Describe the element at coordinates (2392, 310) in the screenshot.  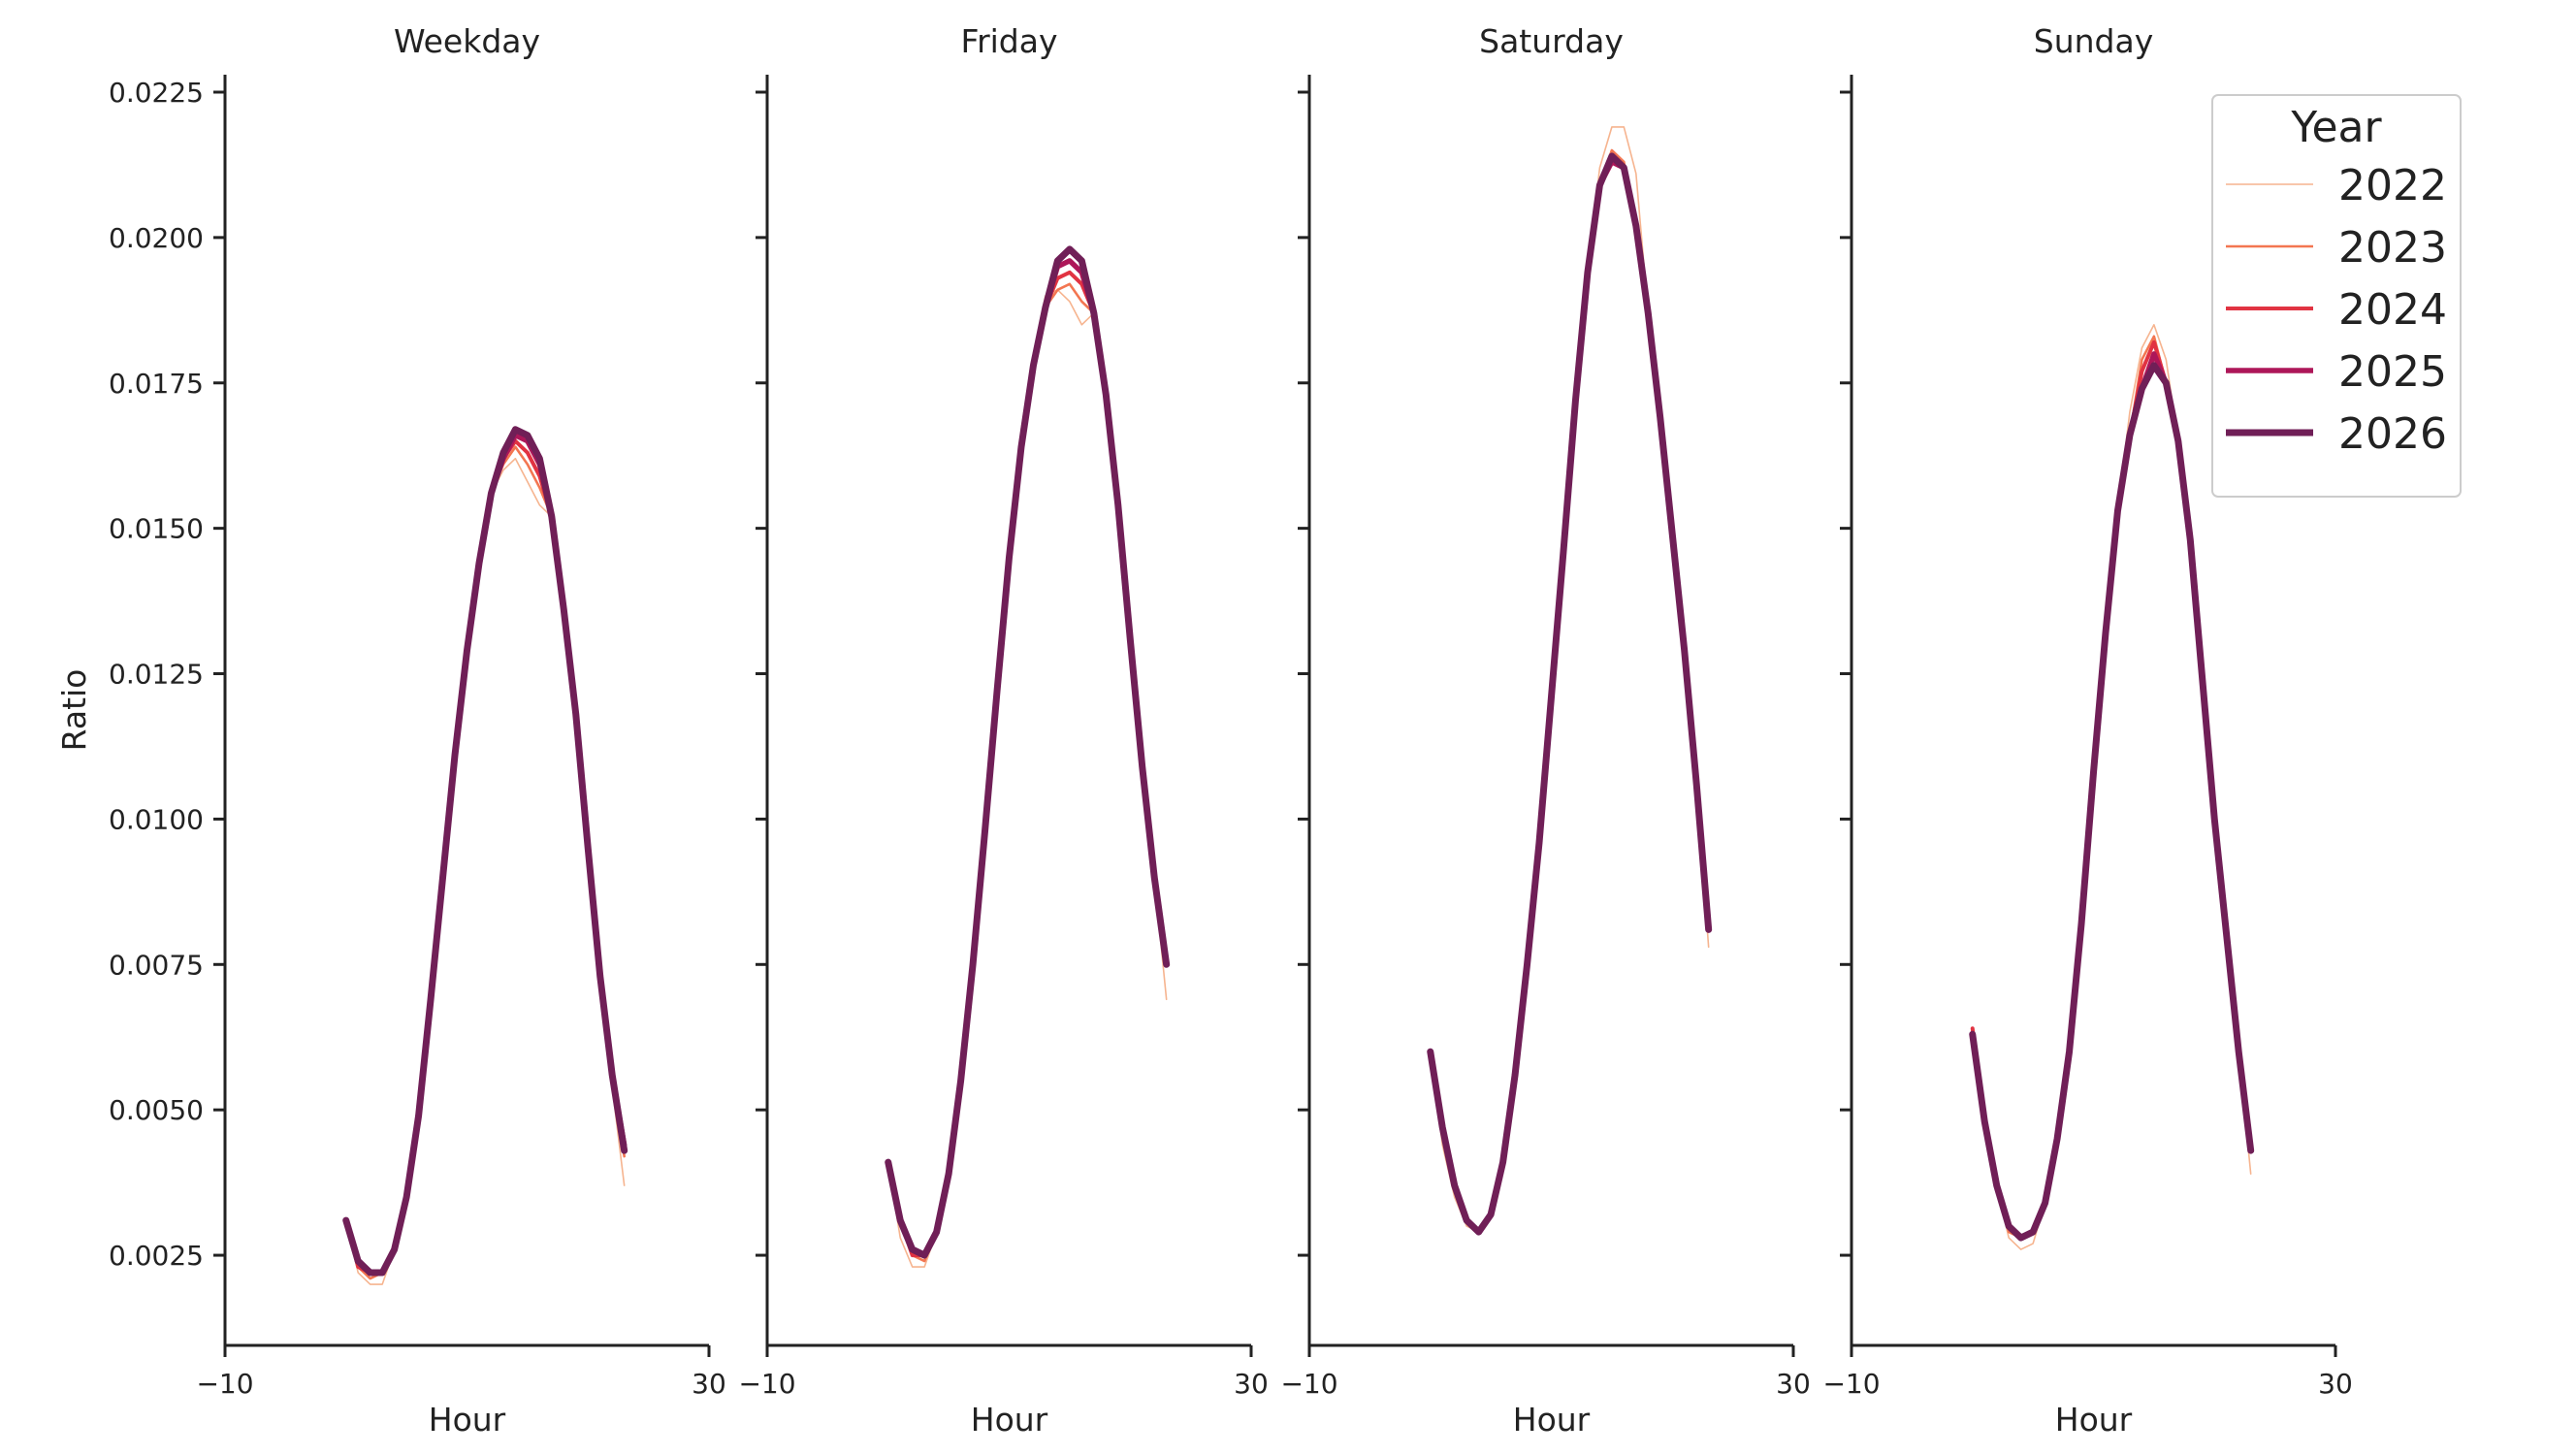
I see `legend-label: 2024` at that location.